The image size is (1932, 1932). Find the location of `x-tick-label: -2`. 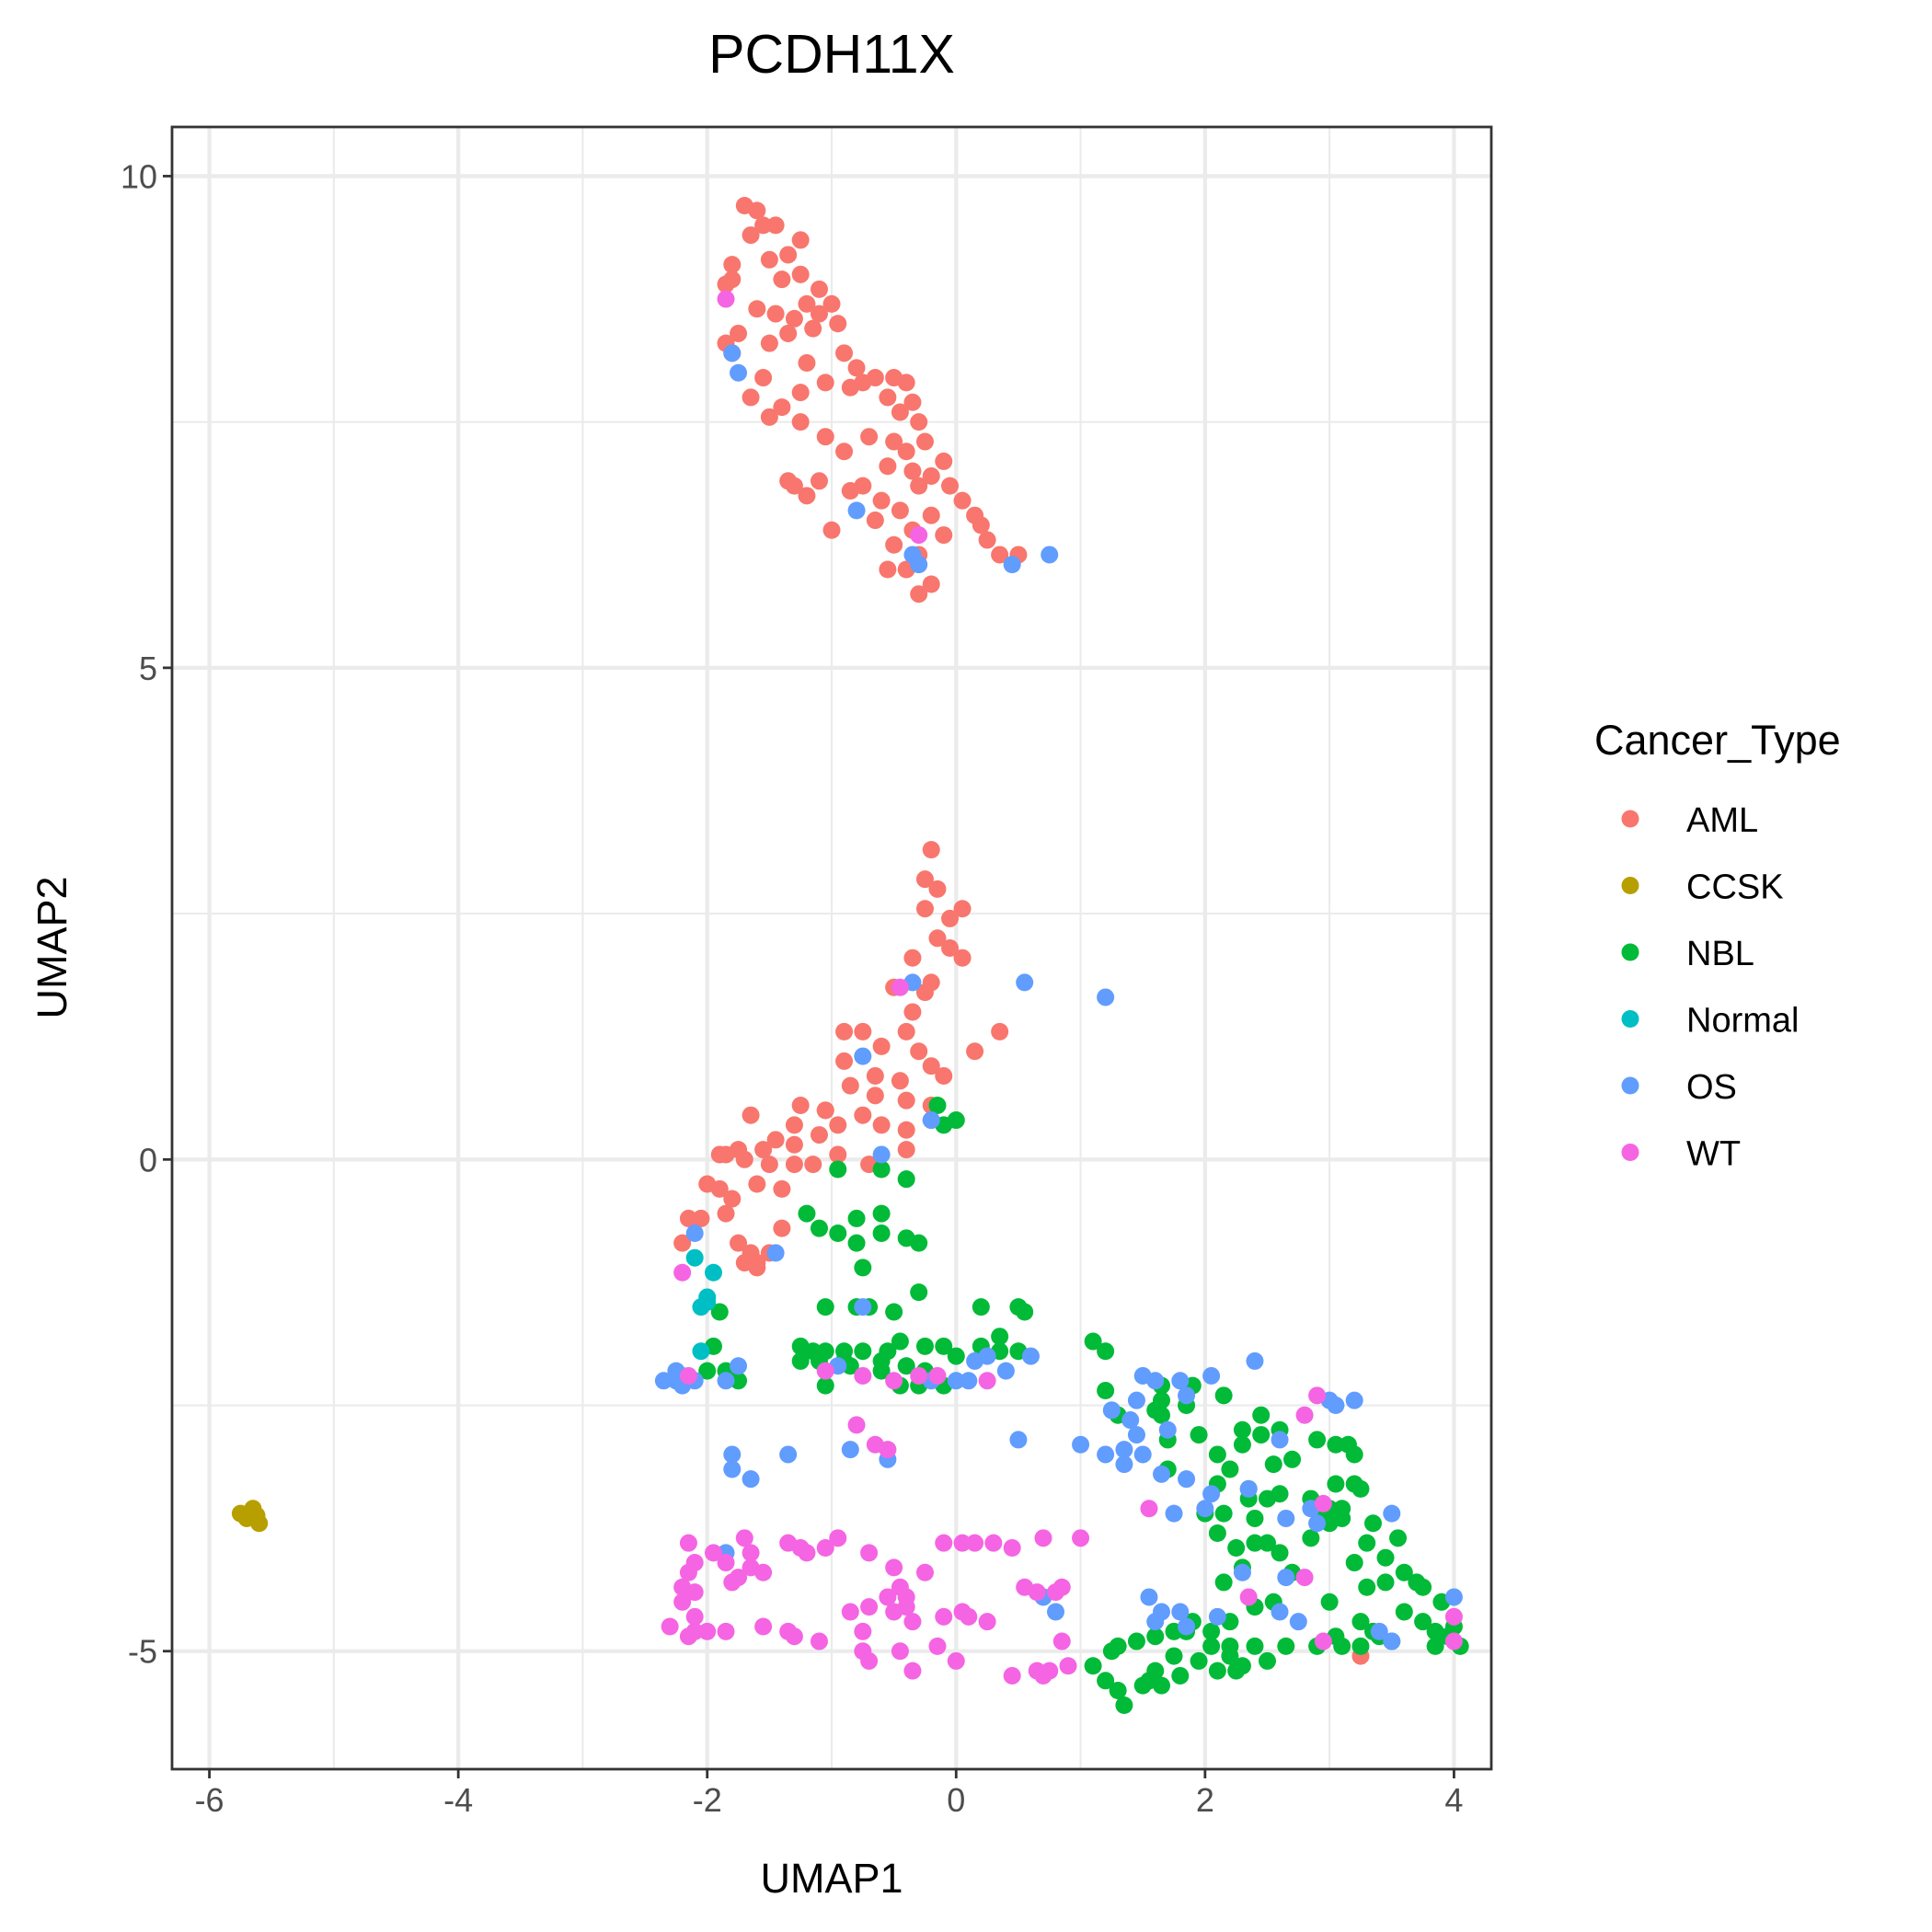

x-tick-label: -2 is located at coordinates (707, 1800).